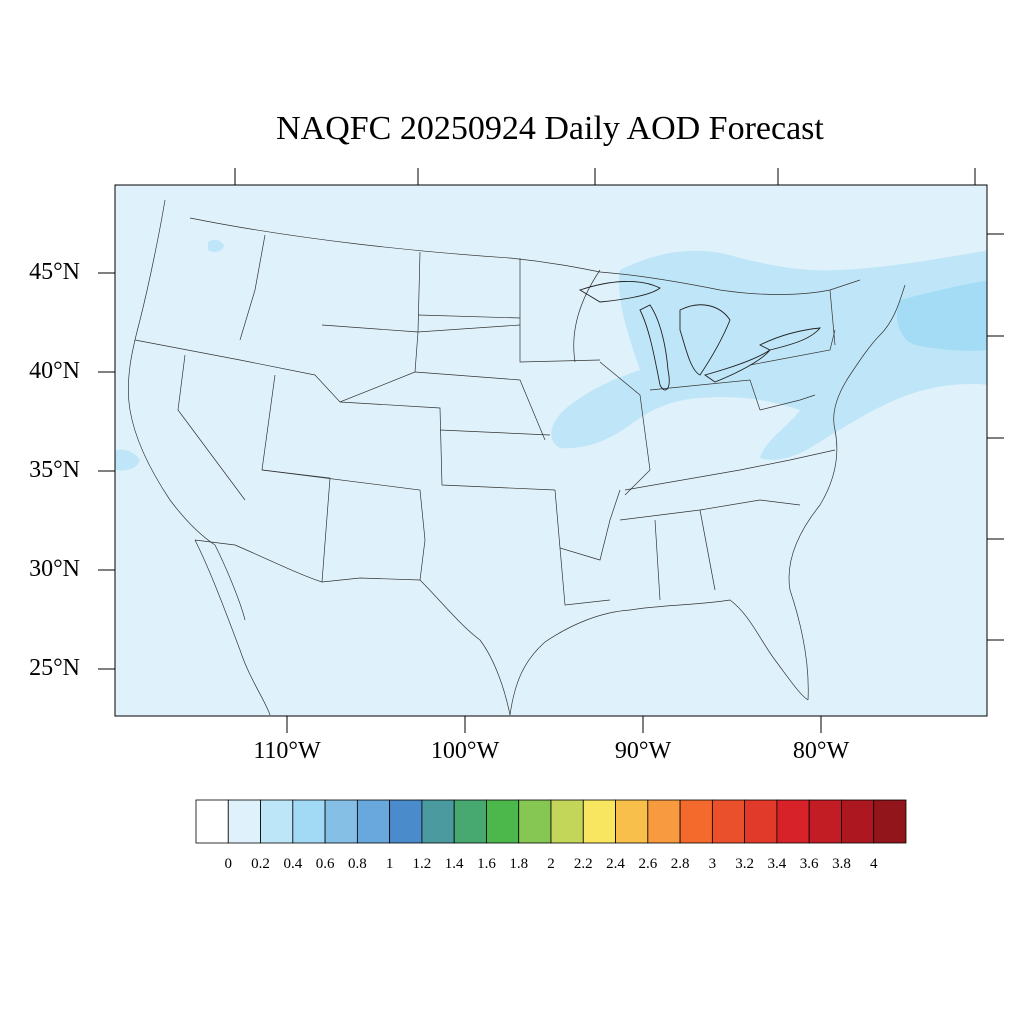 This screenshot has height=1024, width=1024. I want to click on lat-label-30n: 30°N, so click(54, 569).